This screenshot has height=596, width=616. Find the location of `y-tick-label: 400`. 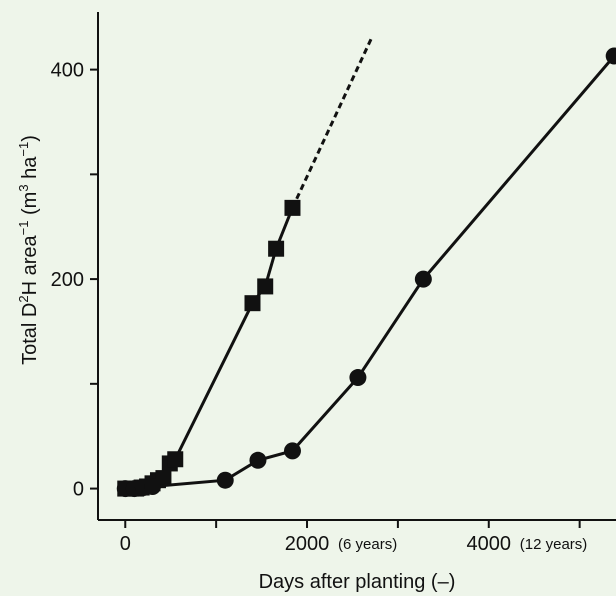

y-tick-label: 400 is located at coordinates (67, 71).